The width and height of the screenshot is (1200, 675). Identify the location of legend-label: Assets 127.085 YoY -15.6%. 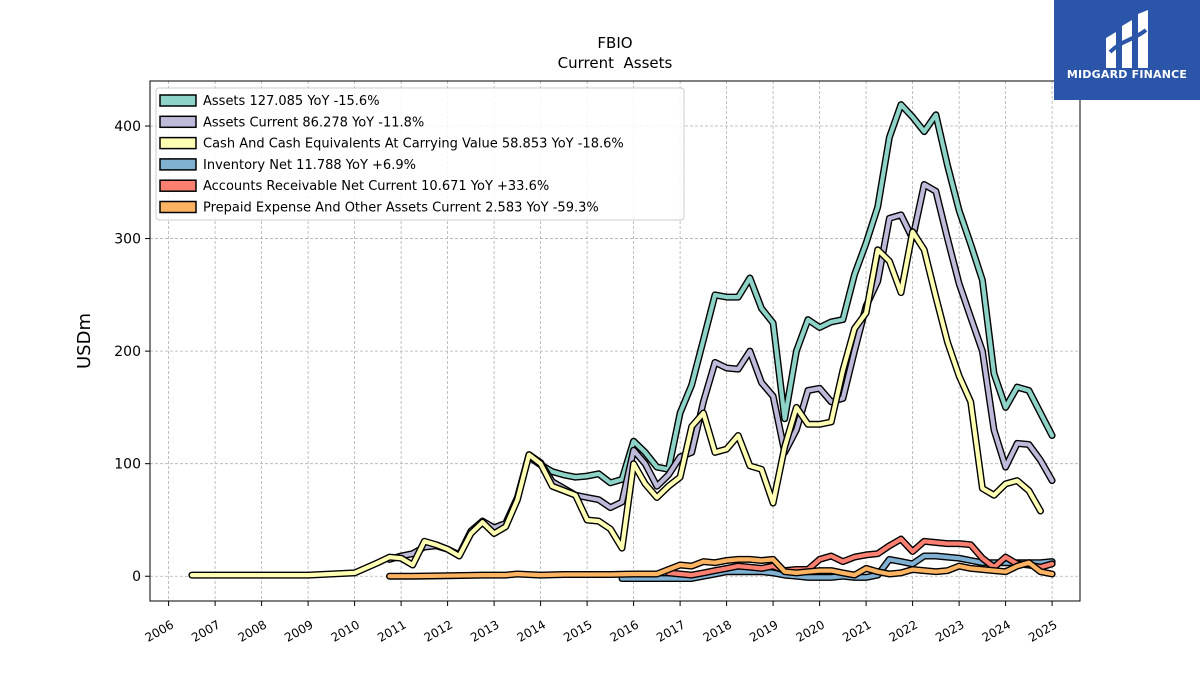
(291, 101).